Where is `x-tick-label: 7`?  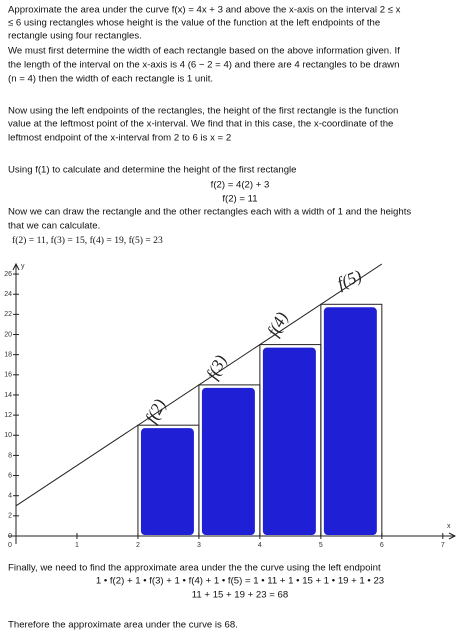
x-tick-label: 7 is located at coordinates (443, 545).